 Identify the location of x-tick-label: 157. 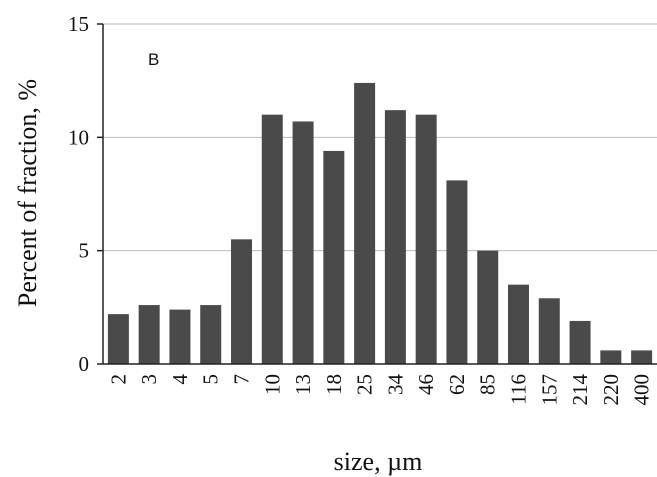
(549, 390).